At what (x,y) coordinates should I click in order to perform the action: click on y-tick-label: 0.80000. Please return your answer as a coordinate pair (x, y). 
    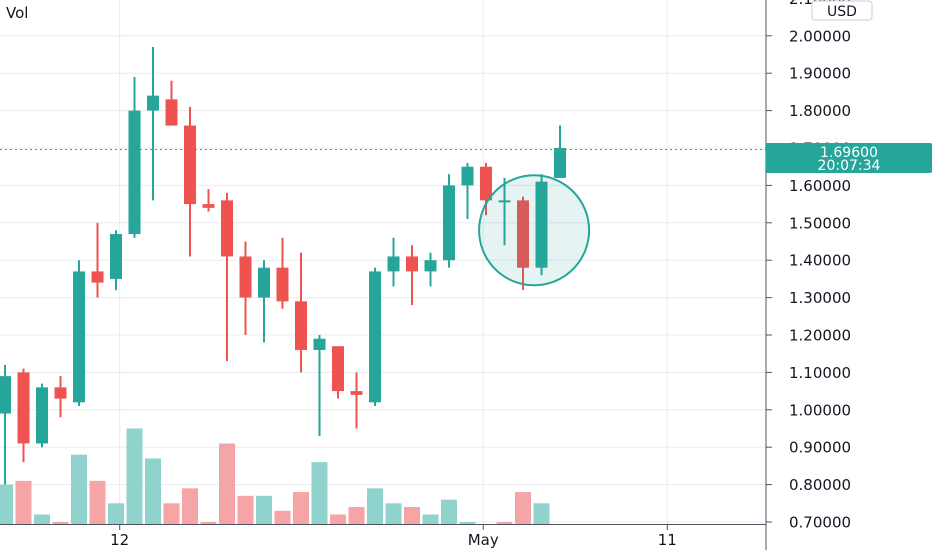
    Looking at the image, I should click on (820, 485).